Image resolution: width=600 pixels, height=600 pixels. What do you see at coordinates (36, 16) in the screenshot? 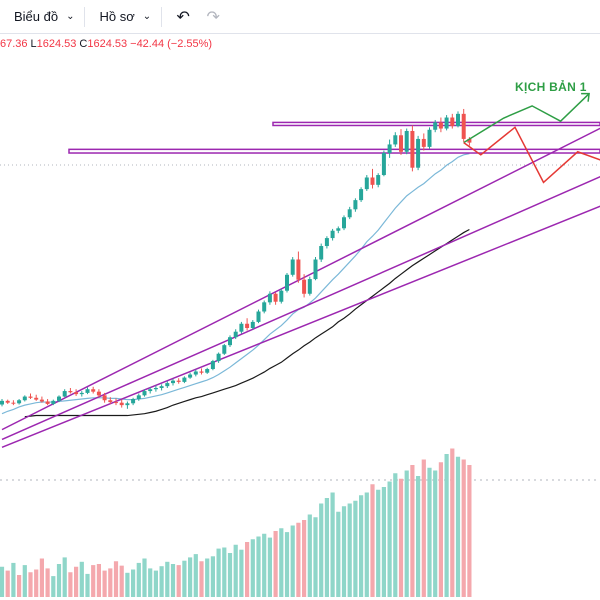
I see `chart-menu-label: Biểu đồ` at bounding box center [36, 16].